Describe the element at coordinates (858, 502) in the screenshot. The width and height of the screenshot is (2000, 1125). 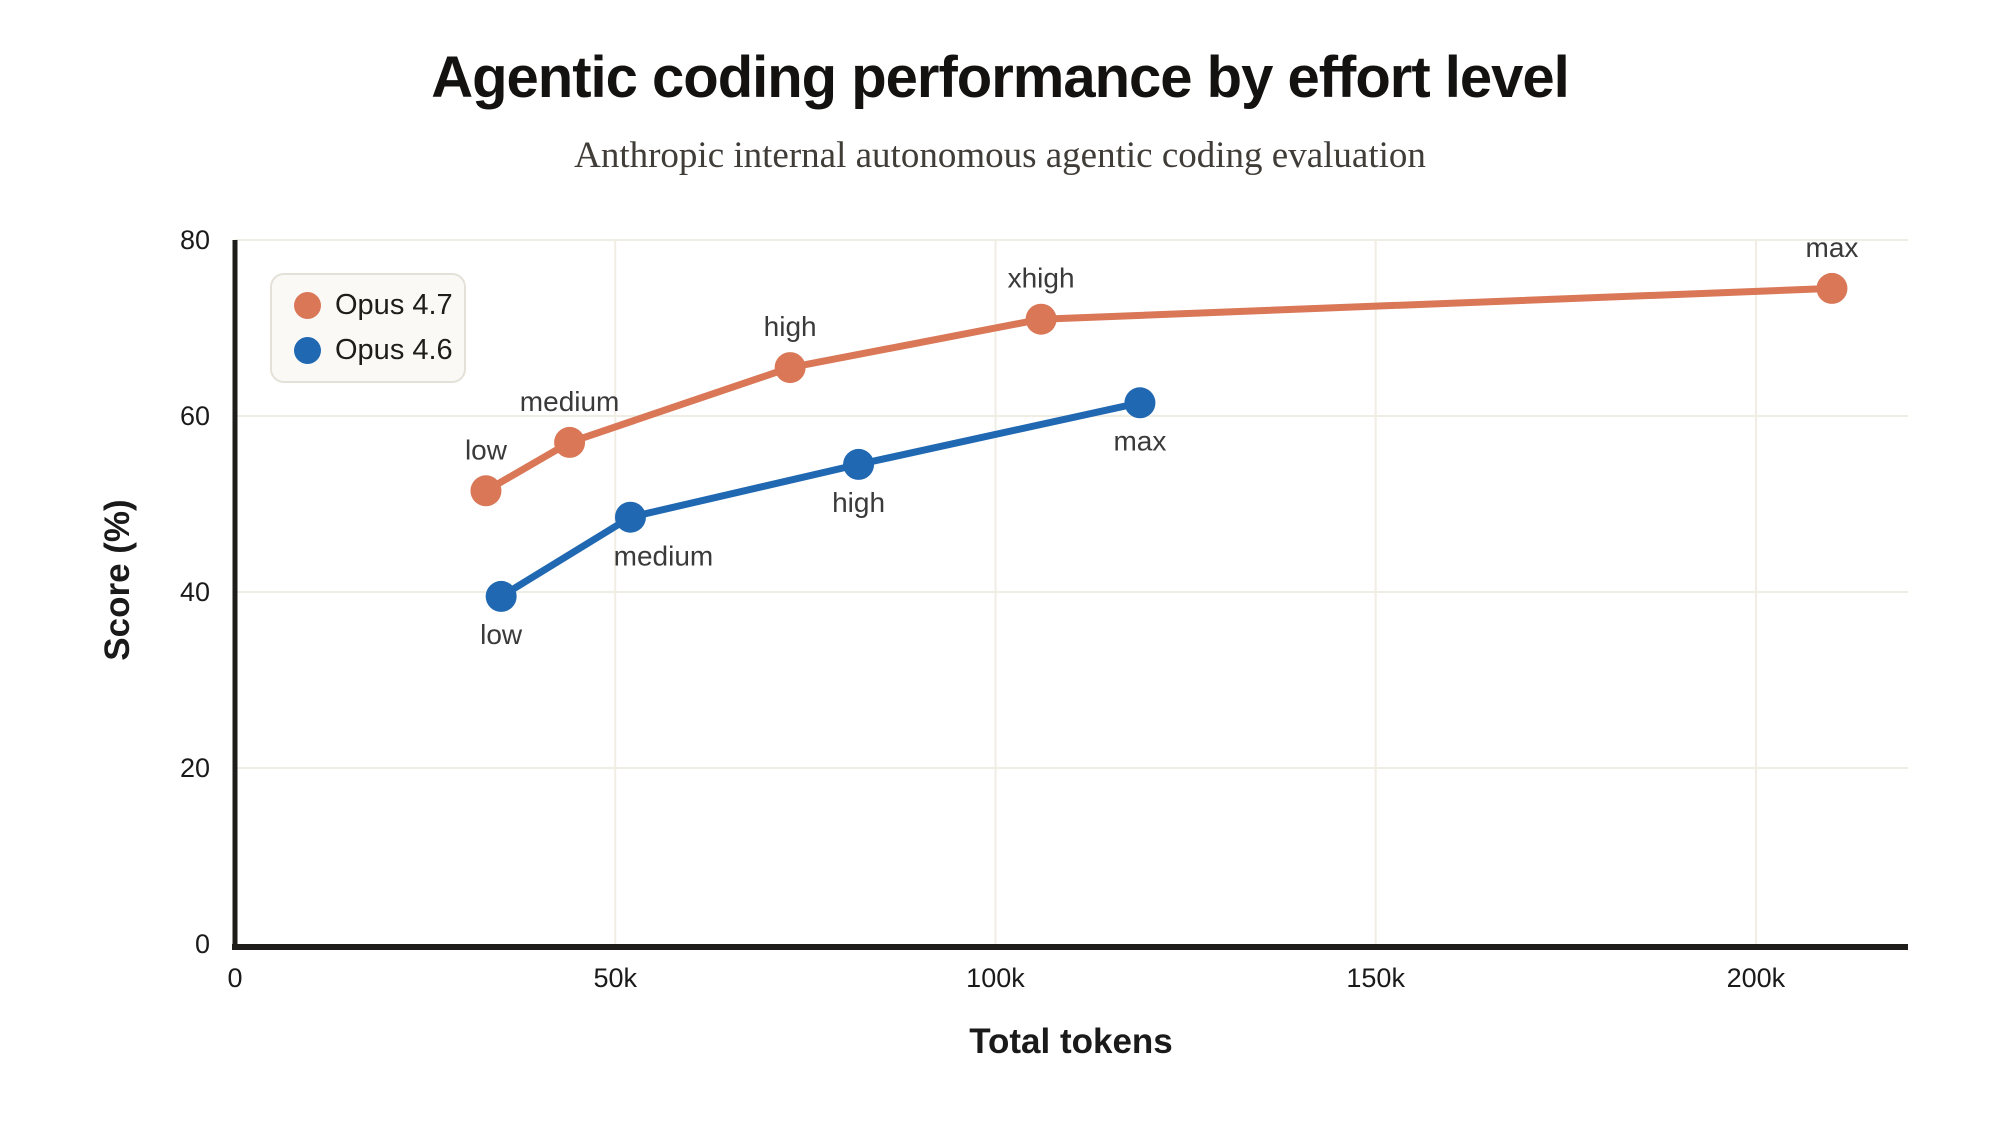
I see `point-label-opus-4-6-high: high` at that location.